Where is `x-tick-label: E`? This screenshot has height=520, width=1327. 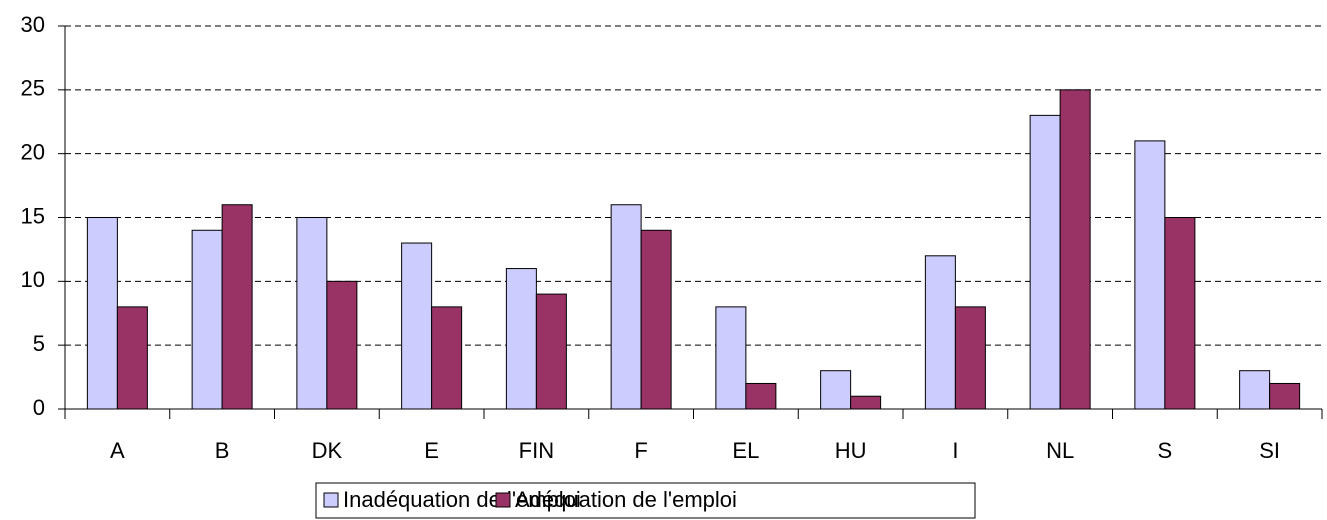
x-tick-label: E is located at coordinates (431, 450).